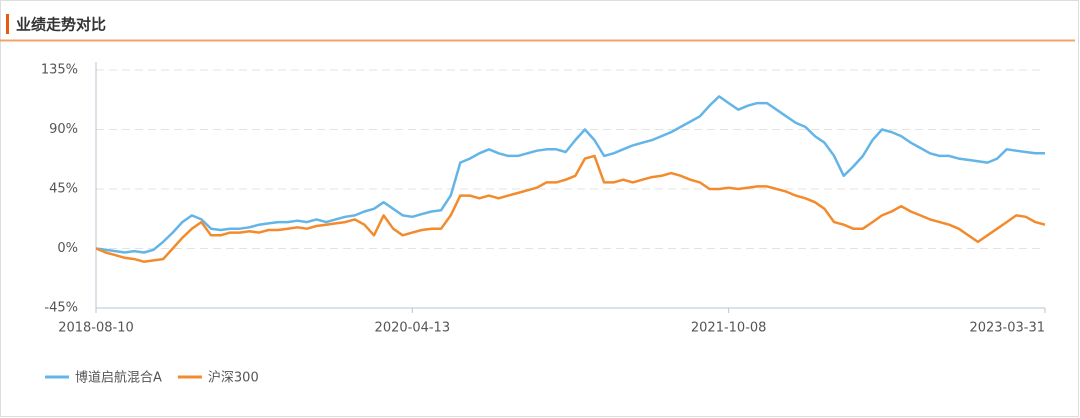  What do you see at coordinates (67, 248) in the screenshot?
I see `y-tick-label: 0%` at bounding box center [67, 248].